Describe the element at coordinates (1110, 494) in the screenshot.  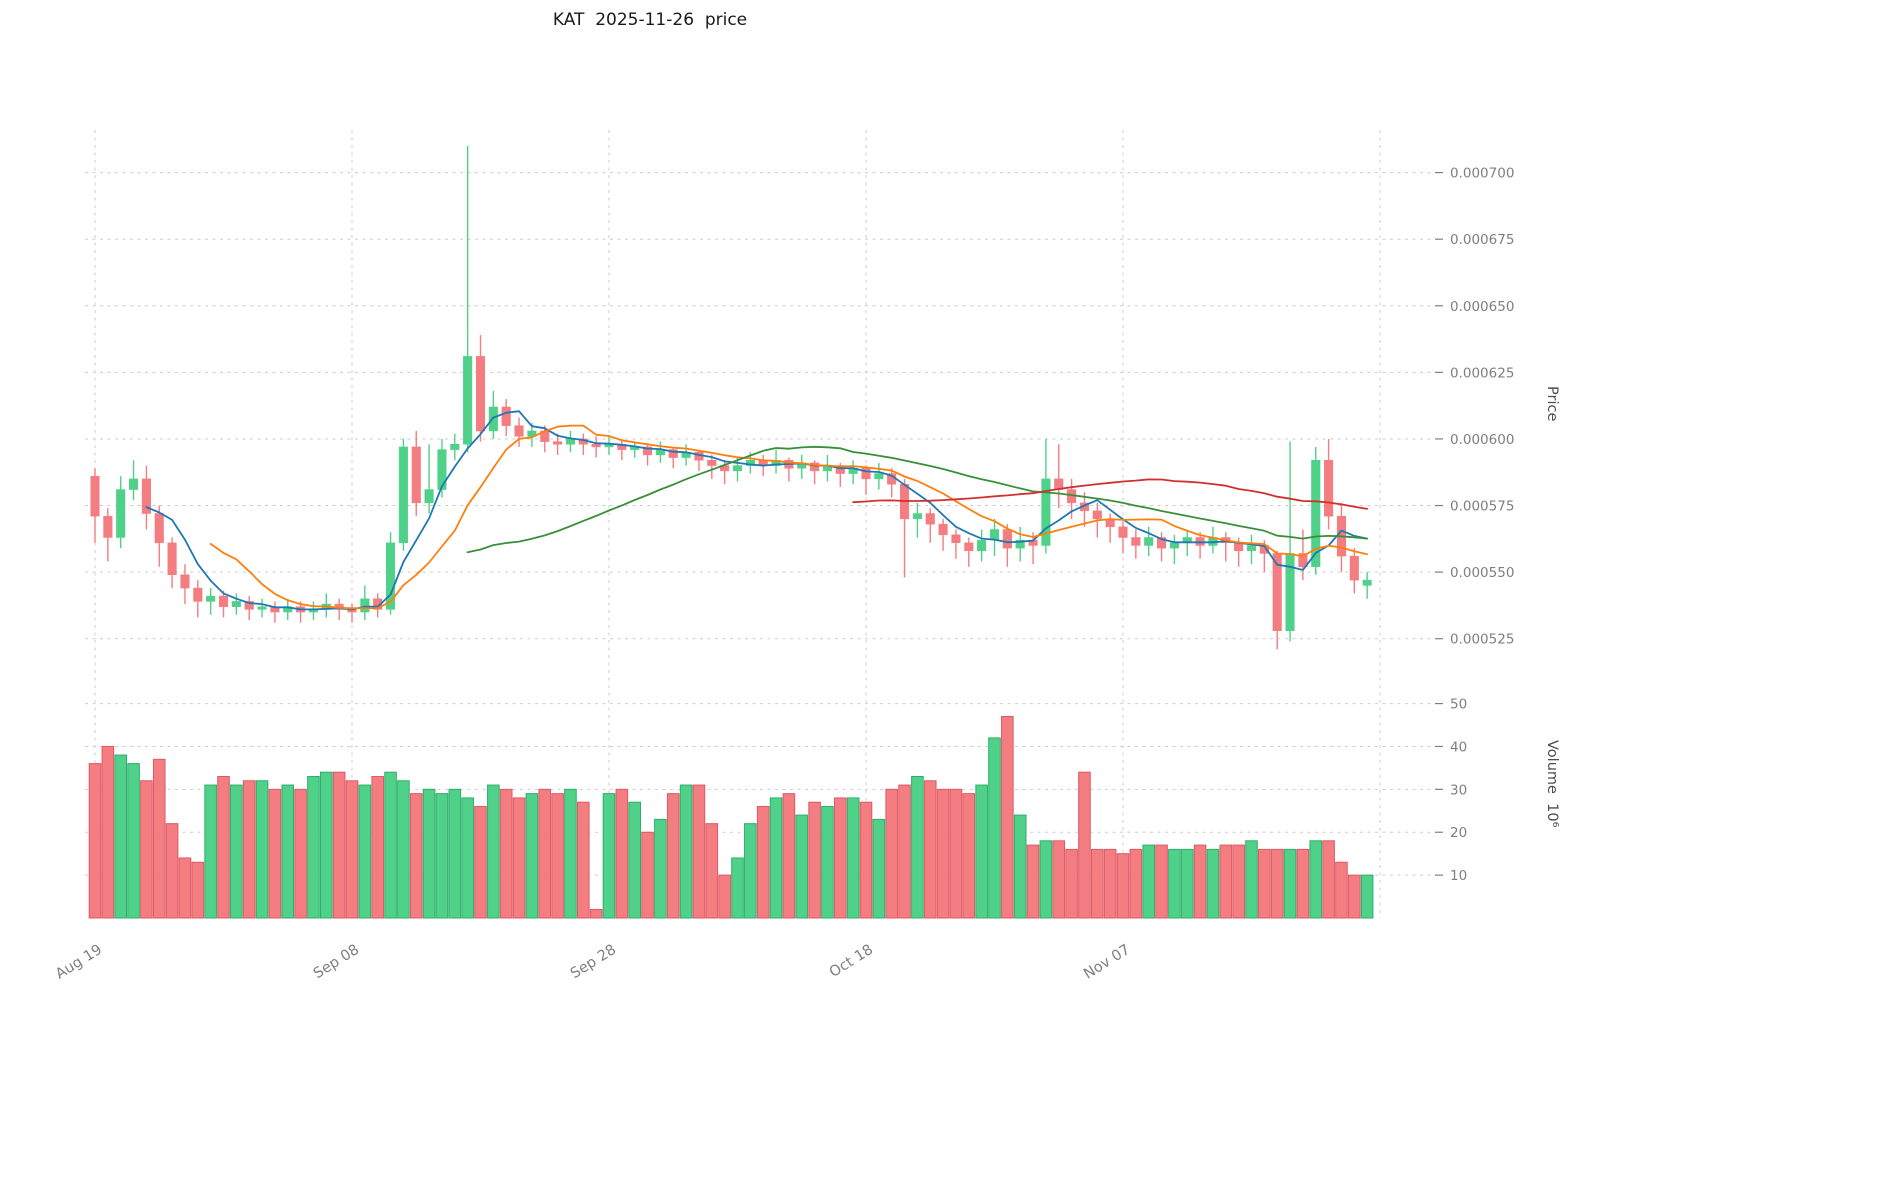
I see `ma-line-SMA60` at that location.